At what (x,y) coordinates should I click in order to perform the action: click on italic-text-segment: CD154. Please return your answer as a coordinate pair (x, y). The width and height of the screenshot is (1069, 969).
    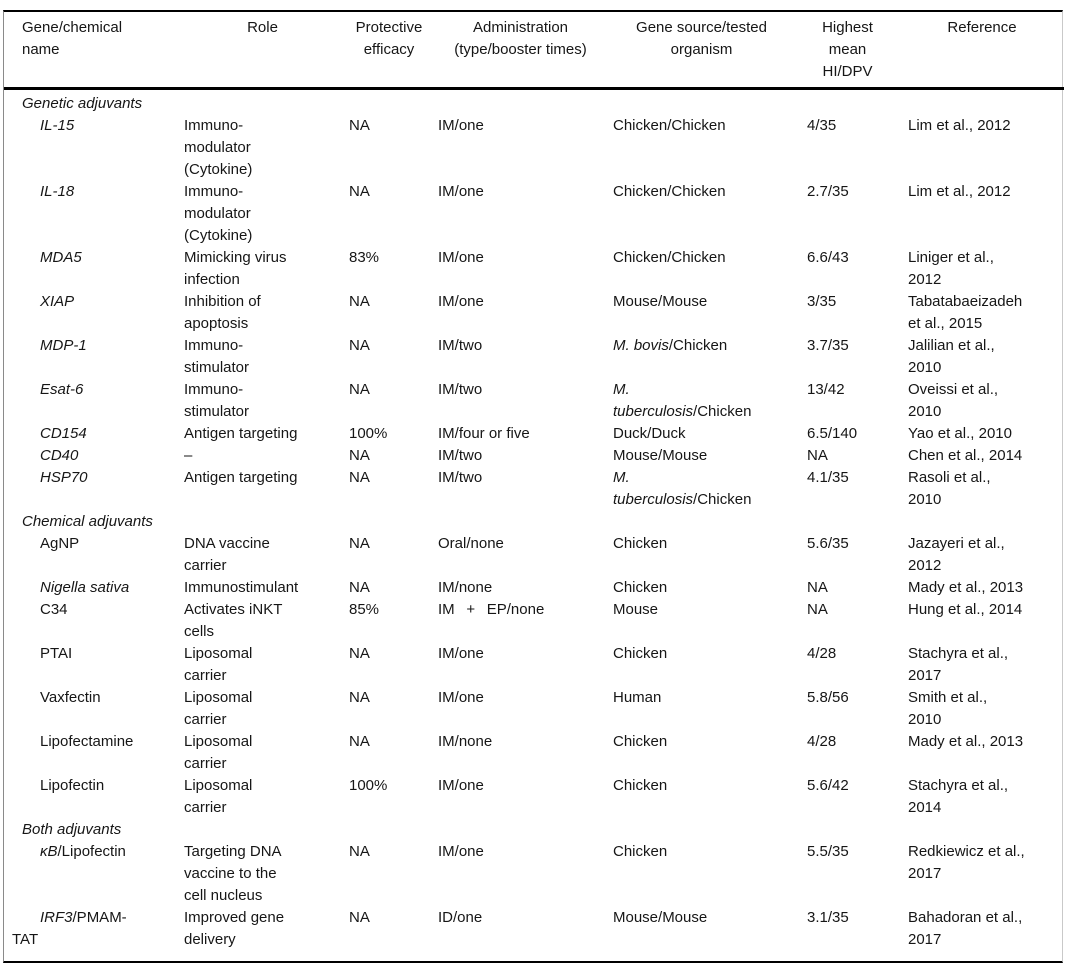
    Looking at the image, I should click on (63, 433).